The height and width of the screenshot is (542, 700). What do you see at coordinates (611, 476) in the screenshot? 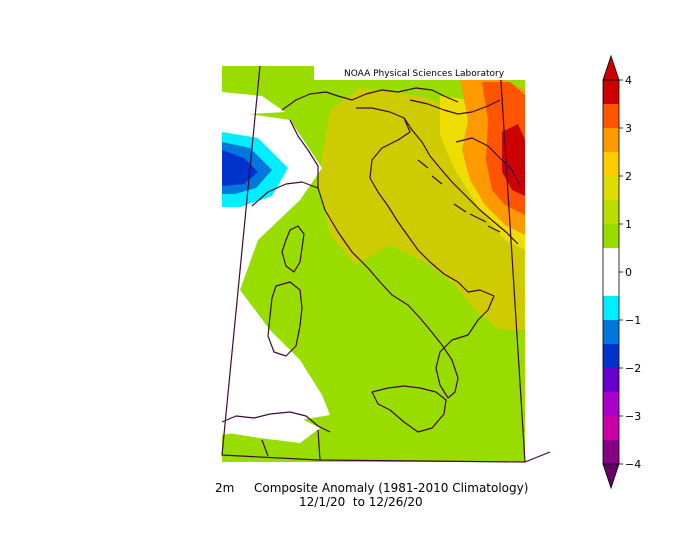
I see `colorbar-bottom-arrow` at bounding box center [611, 476].